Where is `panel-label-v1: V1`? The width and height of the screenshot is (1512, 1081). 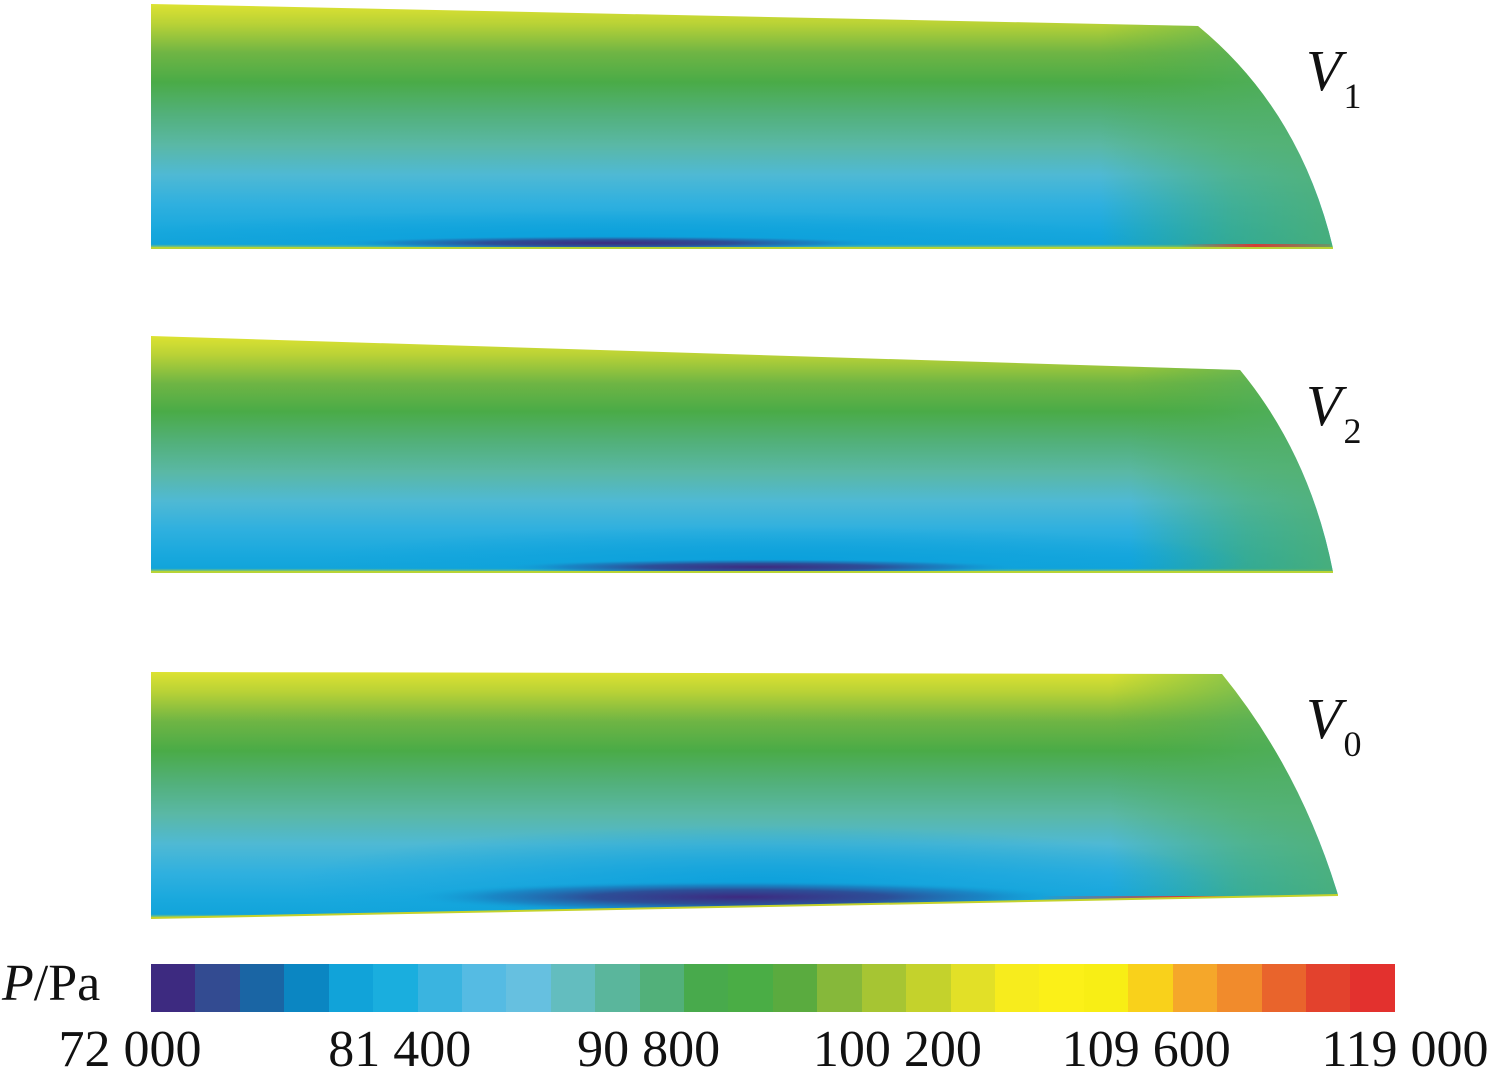
panel-label-v1: V1 is located at coordinates (1333, 78).